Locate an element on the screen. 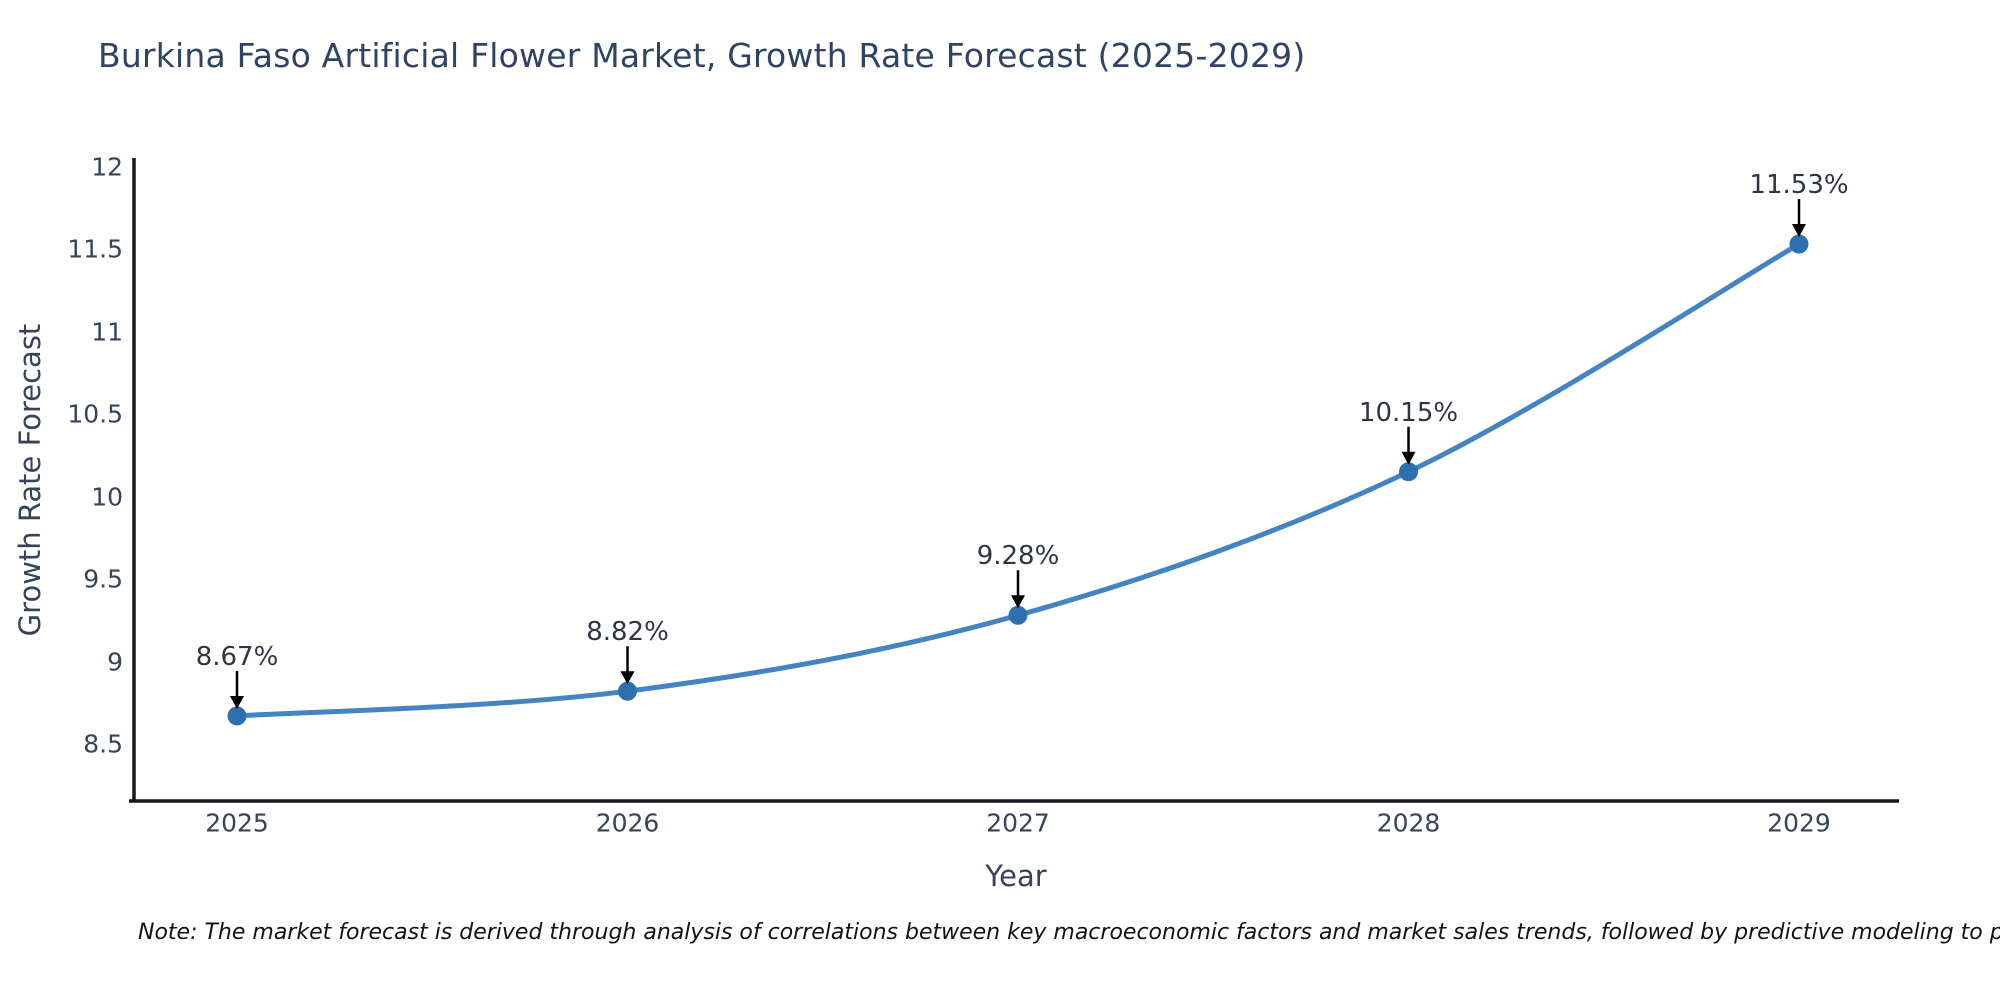  y-tick-label: 10 is located at coordinates (107, 496).